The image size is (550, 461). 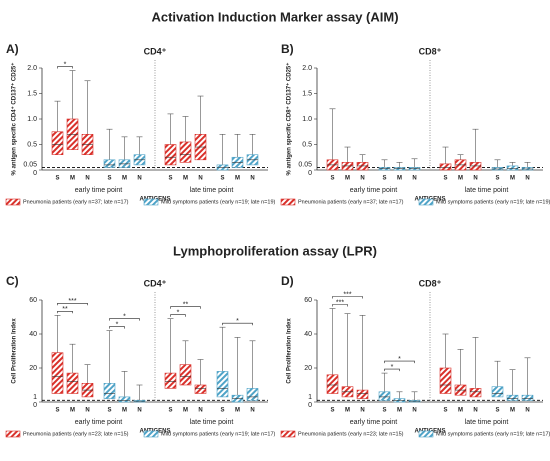 What do you see at coordinates (289, 119) in the screenshot?
I see `y-axis-label: % antigen specific CD8⁺ CD137⁺ CD25⁺` at bounding box center [289, 119].